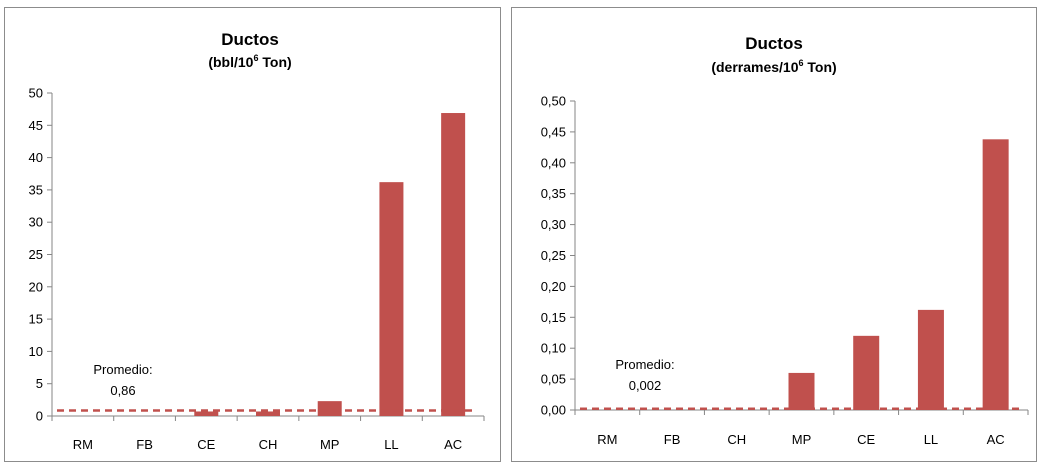 The image size is (1039, 462). I want to click on y-tick-label: 0,10, so click(553, 348).